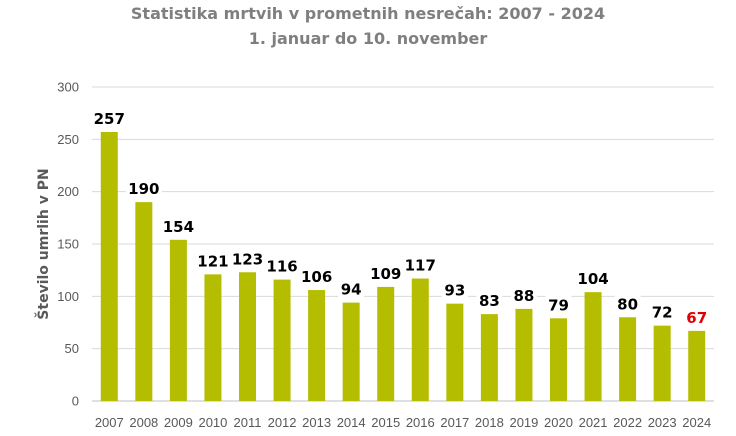 This screenshot has height=436, width=736. I want to click on bar-2015, so click(386, 343).